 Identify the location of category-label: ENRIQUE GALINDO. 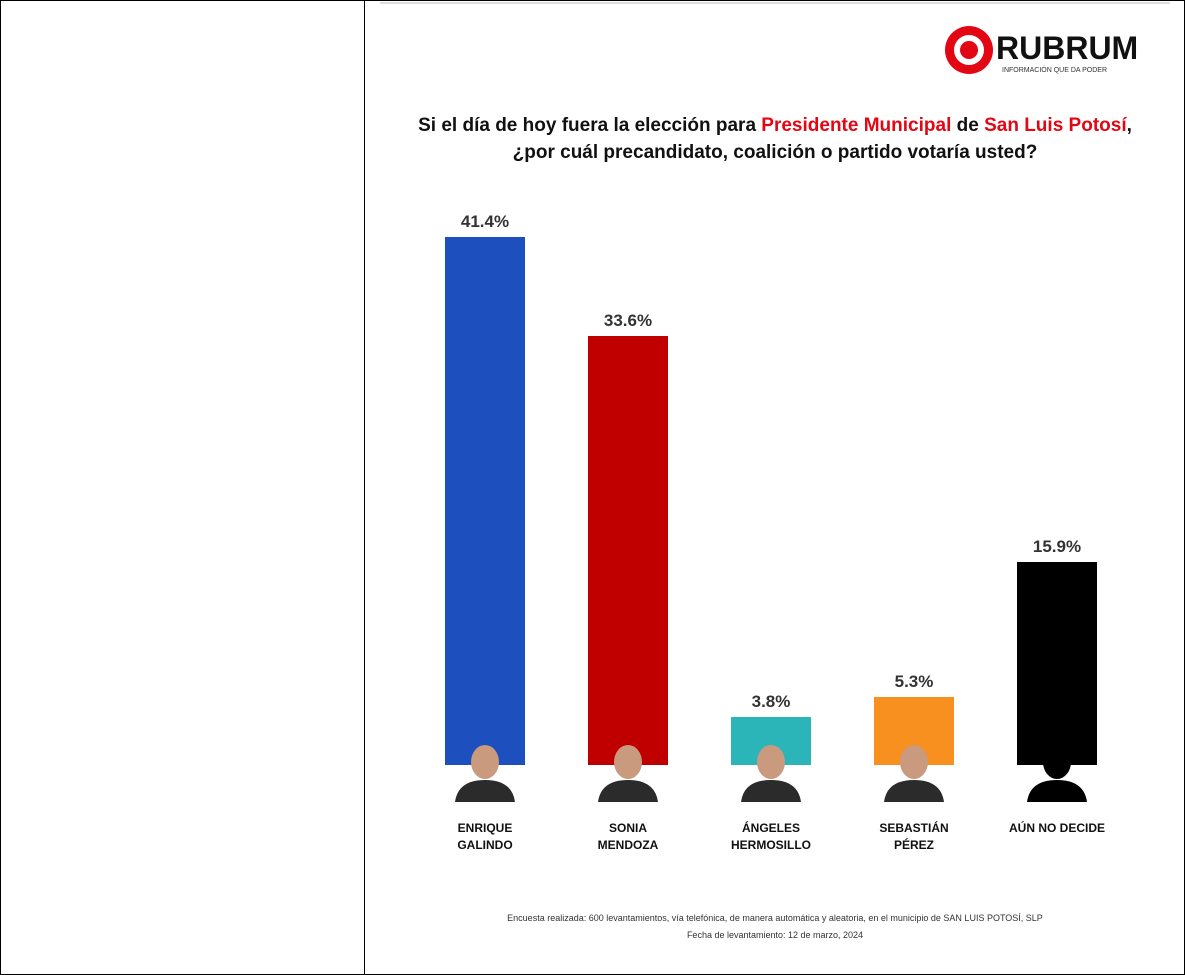
(485, 836).